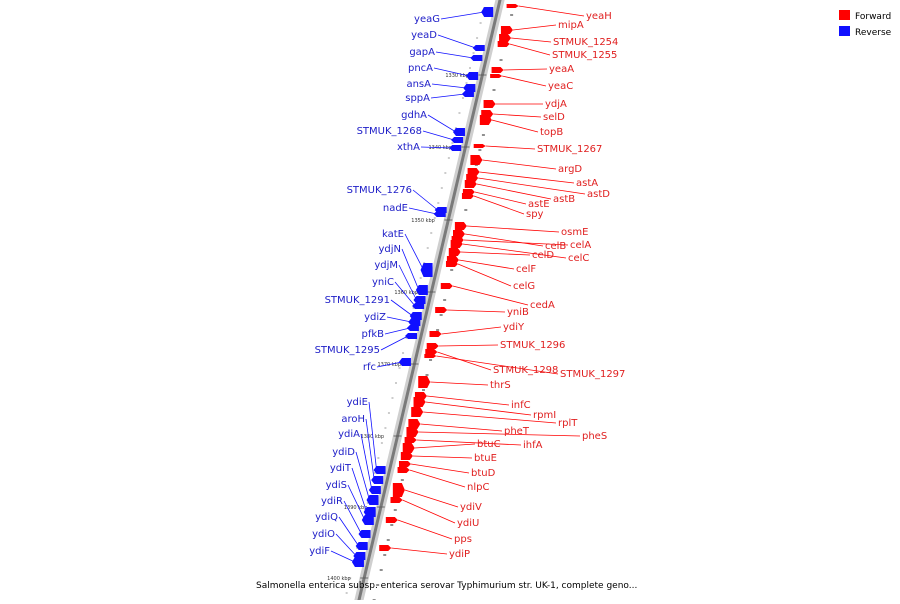  What do you see at coordinates (542, 305) in the screenshot?
I see `gene-label-cedA: cedA` at bounding box center [542, 305].